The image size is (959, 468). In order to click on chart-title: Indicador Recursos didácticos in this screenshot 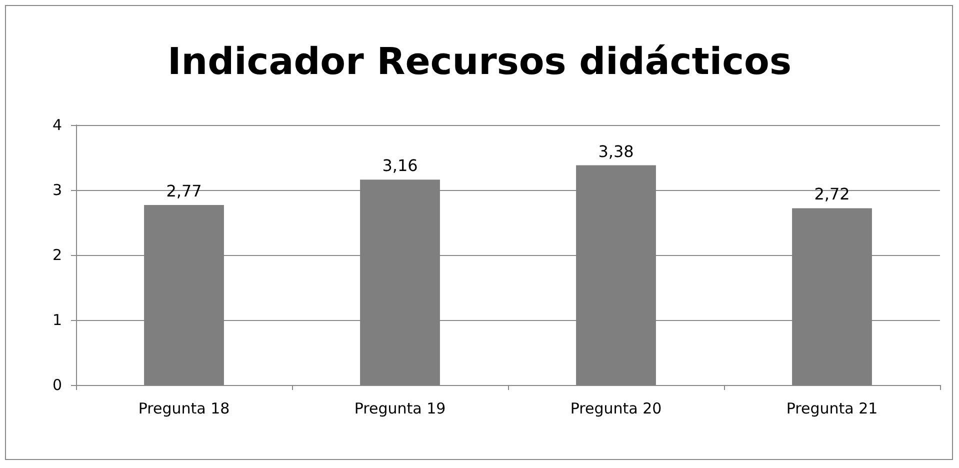, I will do `click(480, 61)`.